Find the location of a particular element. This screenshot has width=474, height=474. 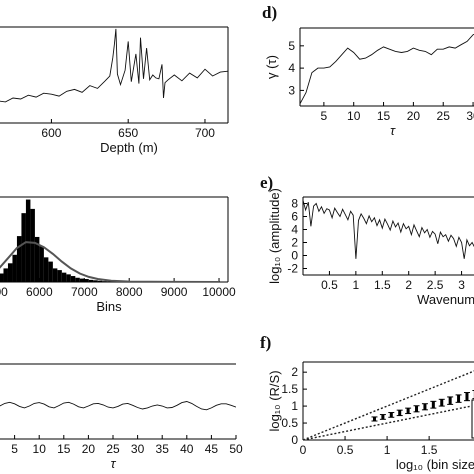

x-tick-label: 6000 is located at coordinates (39, 292).